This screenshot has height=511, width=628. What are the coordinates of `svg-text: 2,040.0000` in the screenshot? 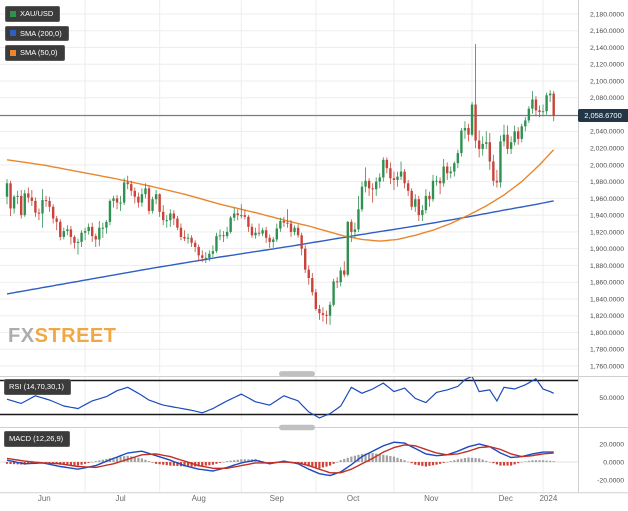 It's located at (607, 132).